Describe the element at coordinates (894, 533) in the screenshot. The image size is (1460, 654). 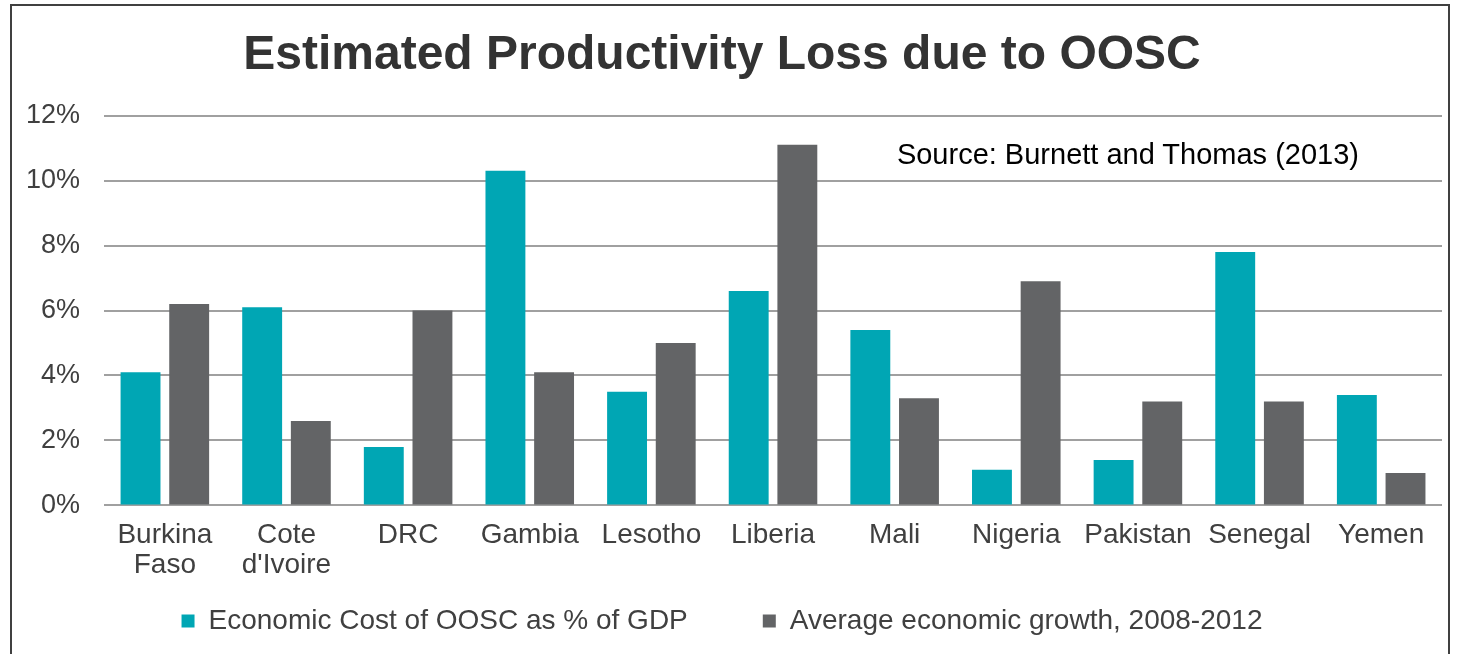
I see `x-tick-label: Mali` at that location.